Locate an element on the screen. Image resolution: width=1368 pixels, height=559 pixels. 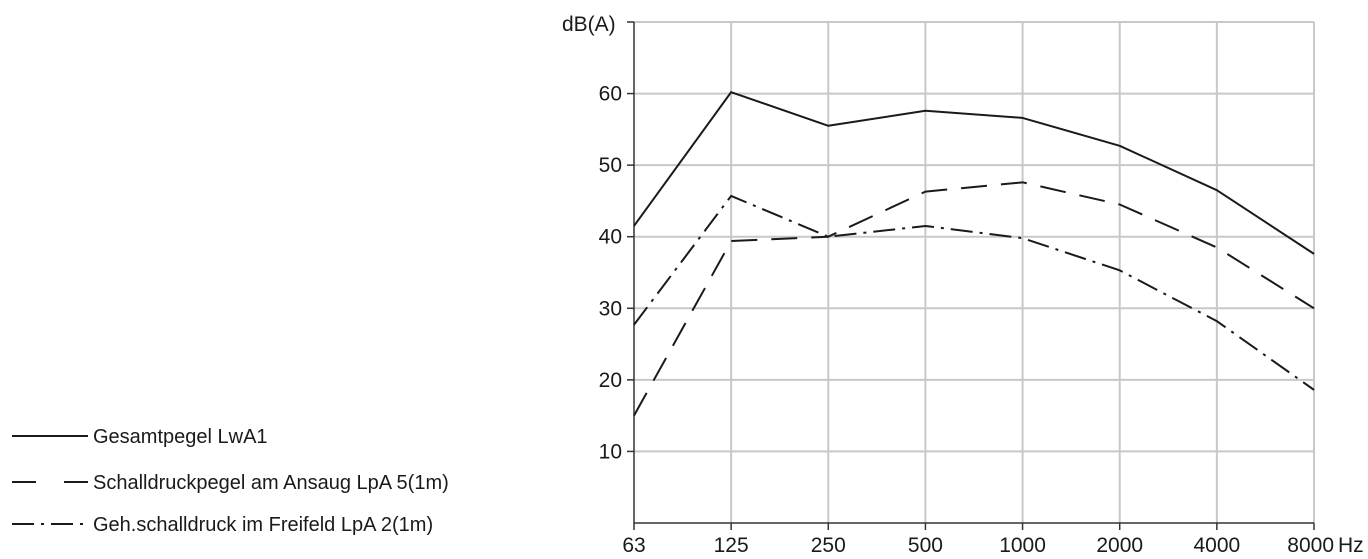
legend-label: Gesamtpegel LwA1 is located at coordinates (180, 437).